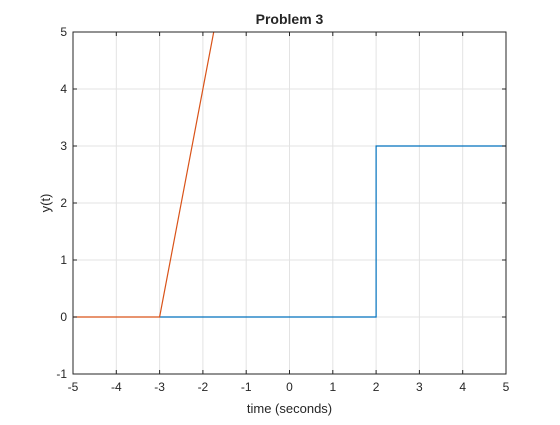  Describe the element at coordinates (63, 260) in the screenshot. I see `y-tick-label: 1` at that location.